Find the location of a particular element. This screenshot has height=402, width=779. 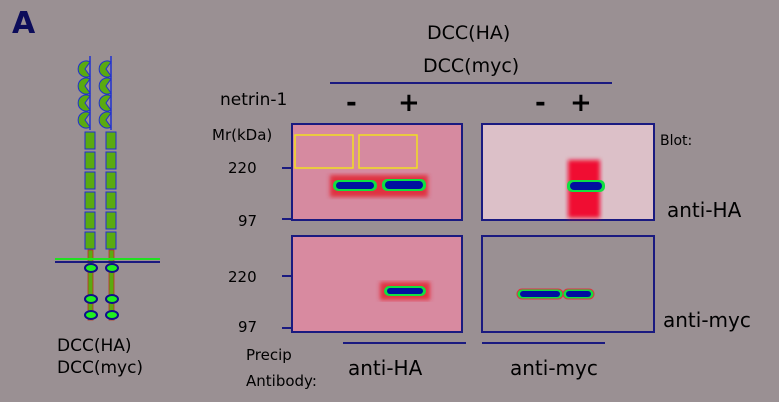

lane-1: - is located at coordinates (351, 103).